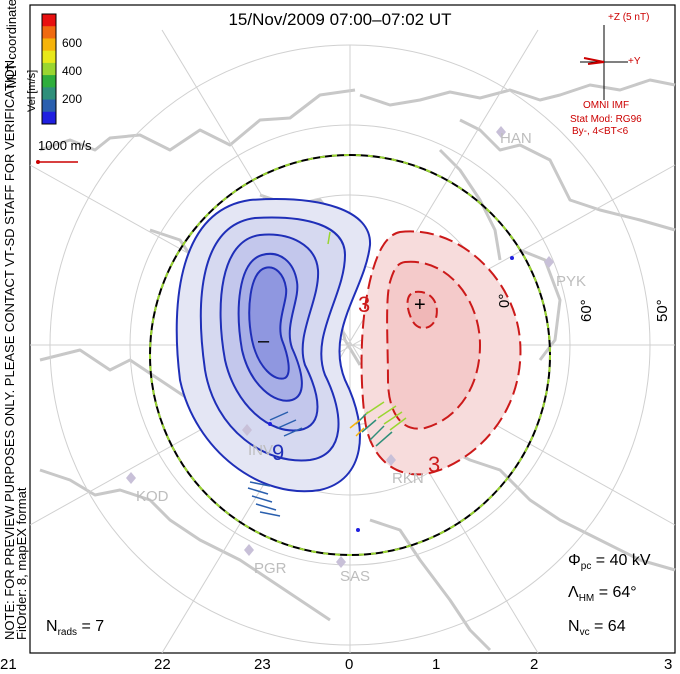  What do you see at coordinates (278, 452) in the screenshot?
I see `contour-label-negative: 9` at bounding box center [278, 452].